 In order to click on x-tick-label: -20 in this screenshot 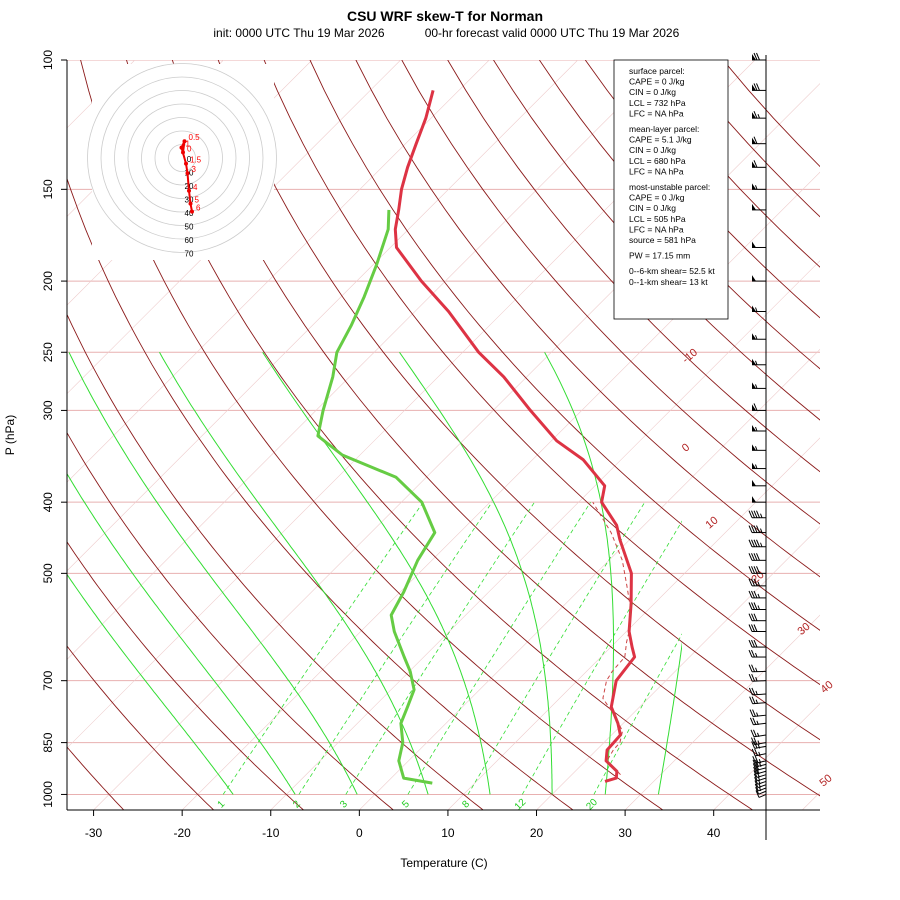, I will do `click(182, 833)`.